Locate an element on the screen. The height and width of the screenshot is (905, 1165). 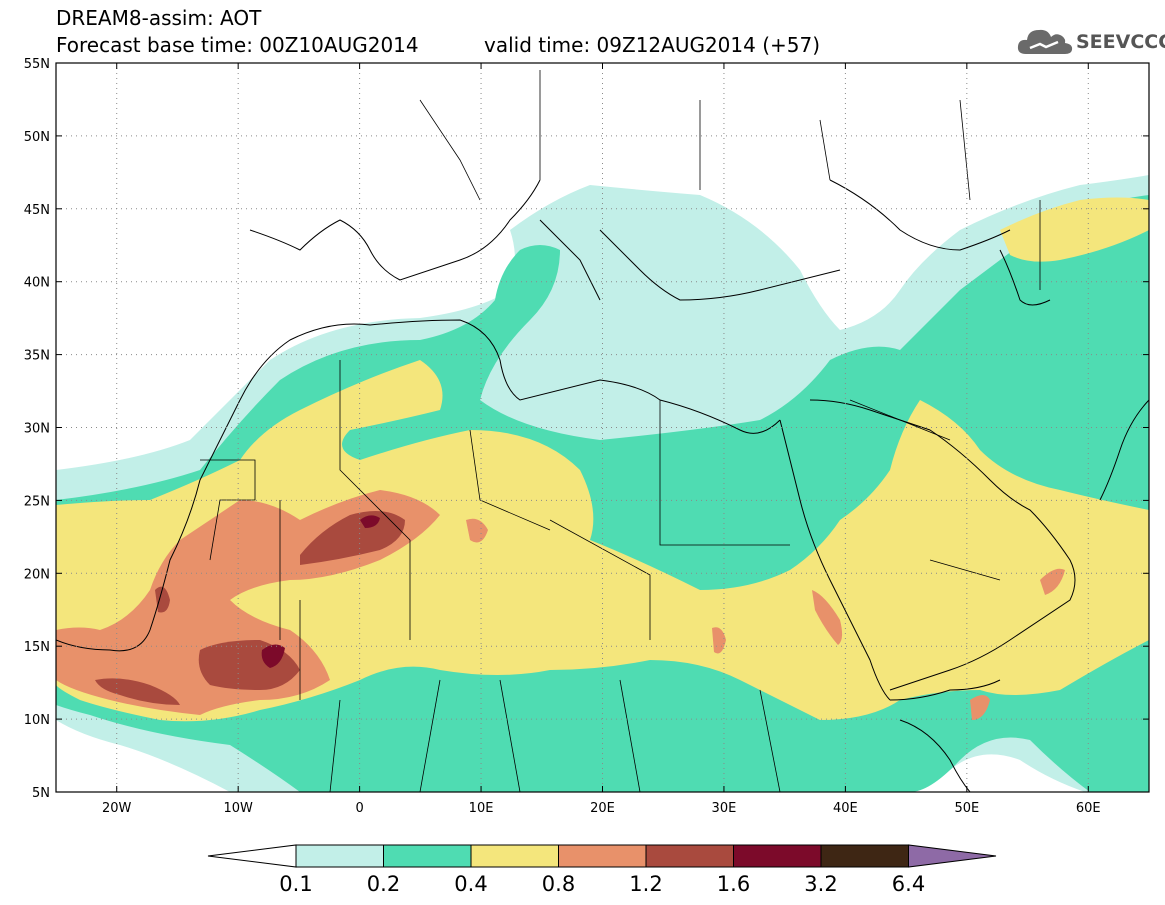
colorbar-over-arrow is located at coordinates (952, 856).